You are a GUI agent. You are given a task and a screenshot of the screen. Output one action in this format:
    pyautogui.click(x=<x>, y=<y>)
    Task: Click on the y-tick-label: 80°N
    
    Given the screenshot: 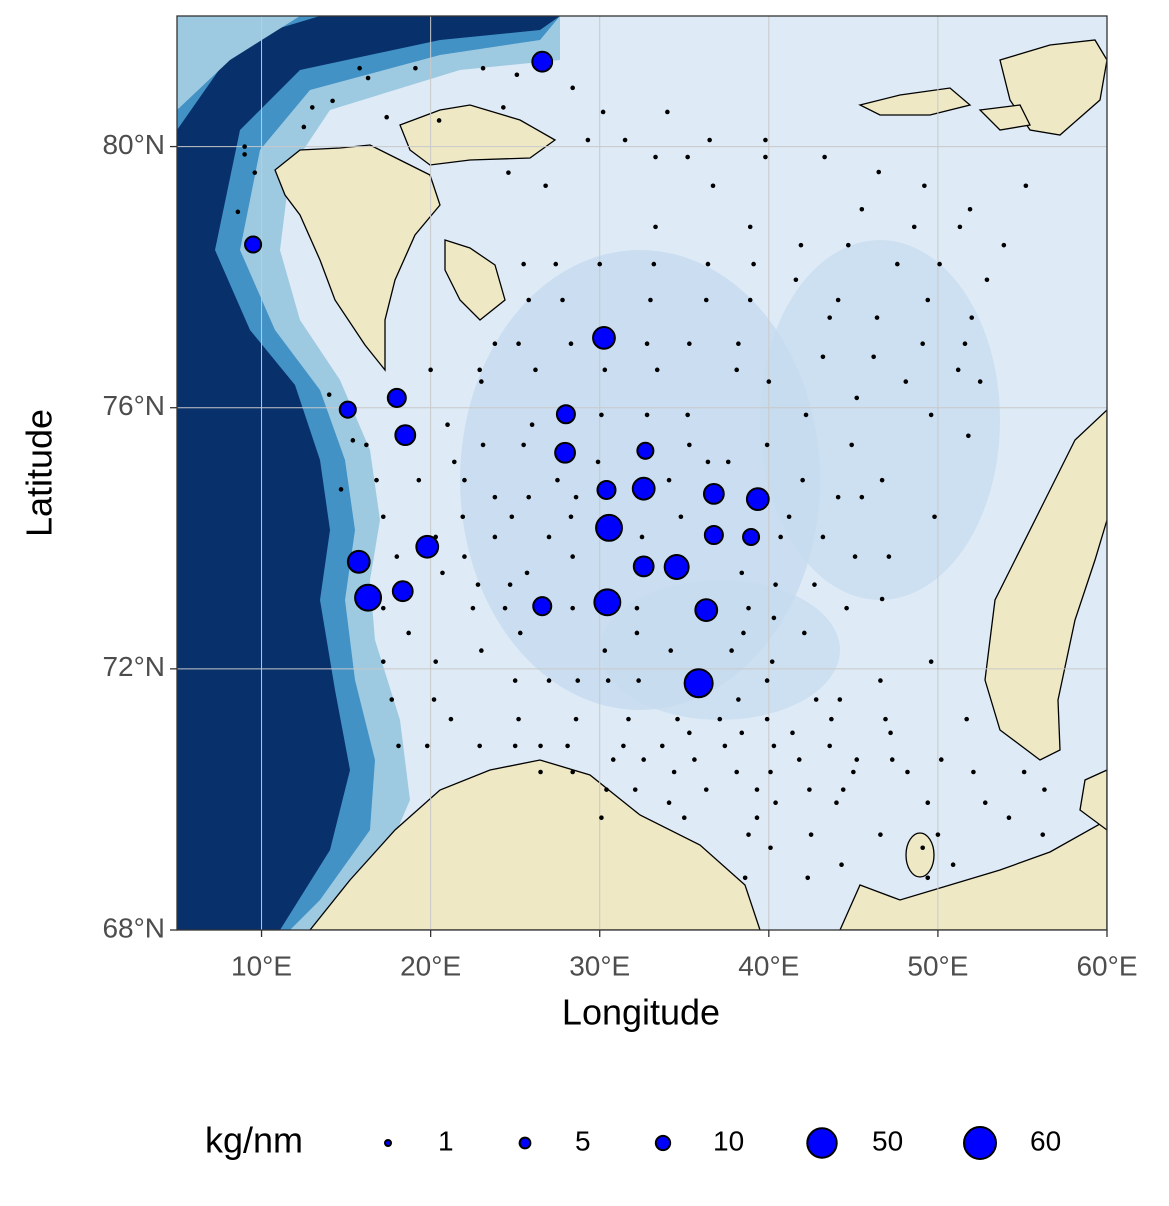 What is the action you would take?
    pyautogui.click(x=133, y=144)
    